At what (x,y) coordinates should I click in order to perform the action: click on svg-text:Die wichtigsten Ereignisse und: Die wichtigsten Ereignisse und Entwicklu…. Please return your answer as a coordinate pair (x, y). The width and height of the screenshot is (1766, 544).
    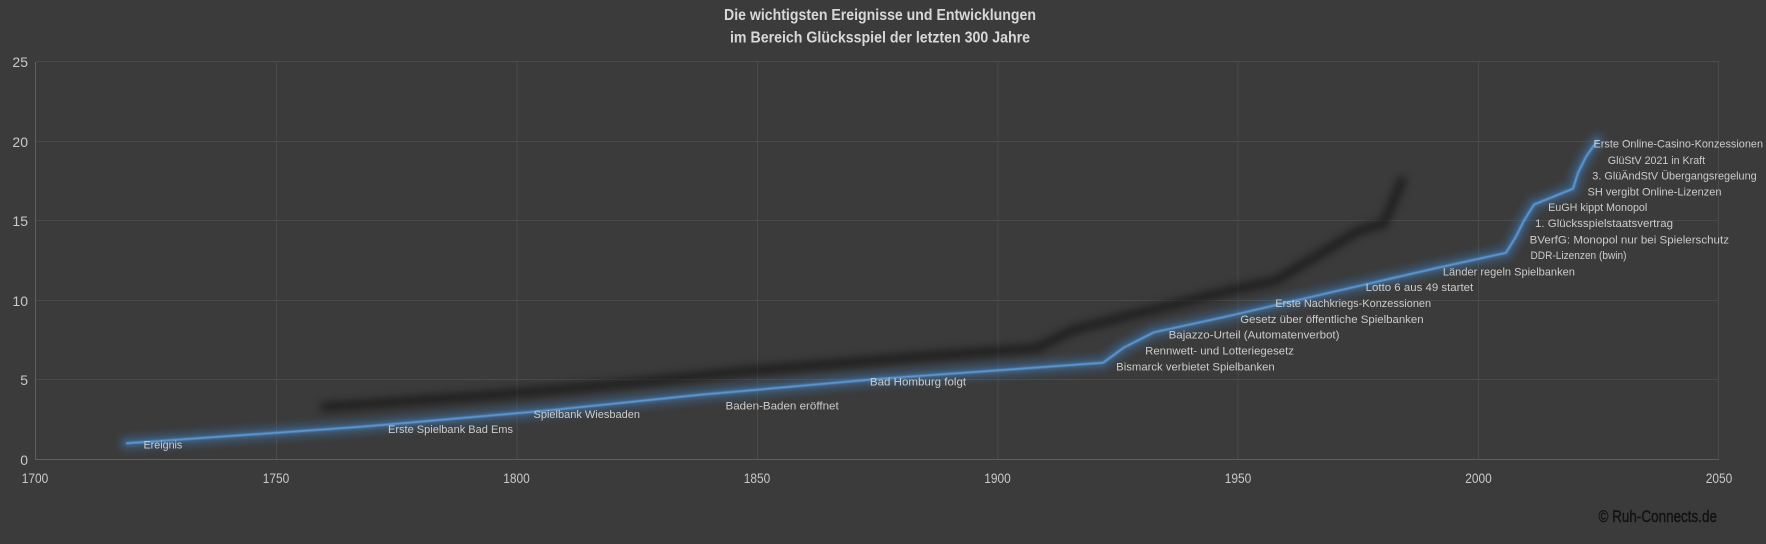
    Looking at the image, I should click on (880, 15).